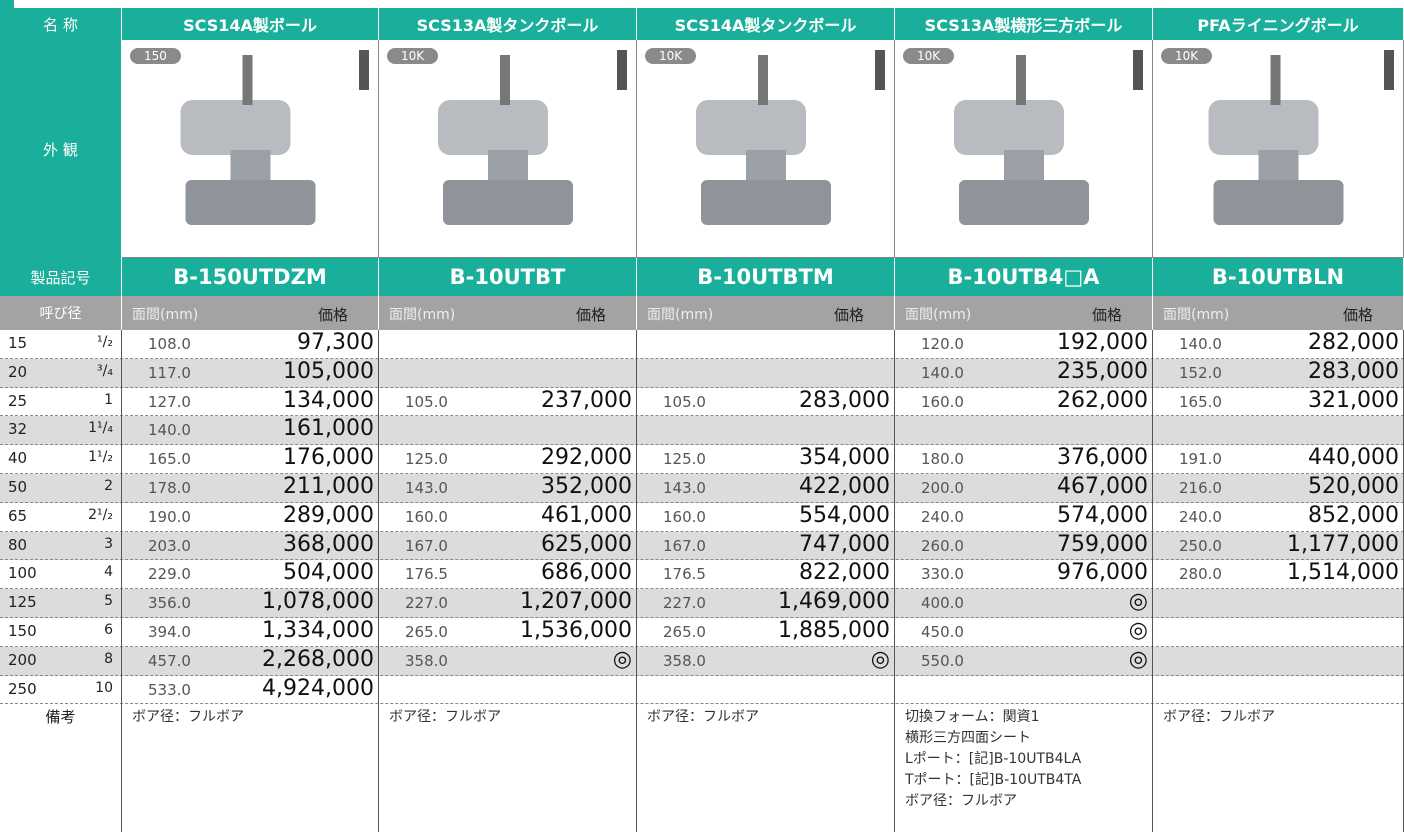  I want to click on size-mm: 50, so click(18, 487).